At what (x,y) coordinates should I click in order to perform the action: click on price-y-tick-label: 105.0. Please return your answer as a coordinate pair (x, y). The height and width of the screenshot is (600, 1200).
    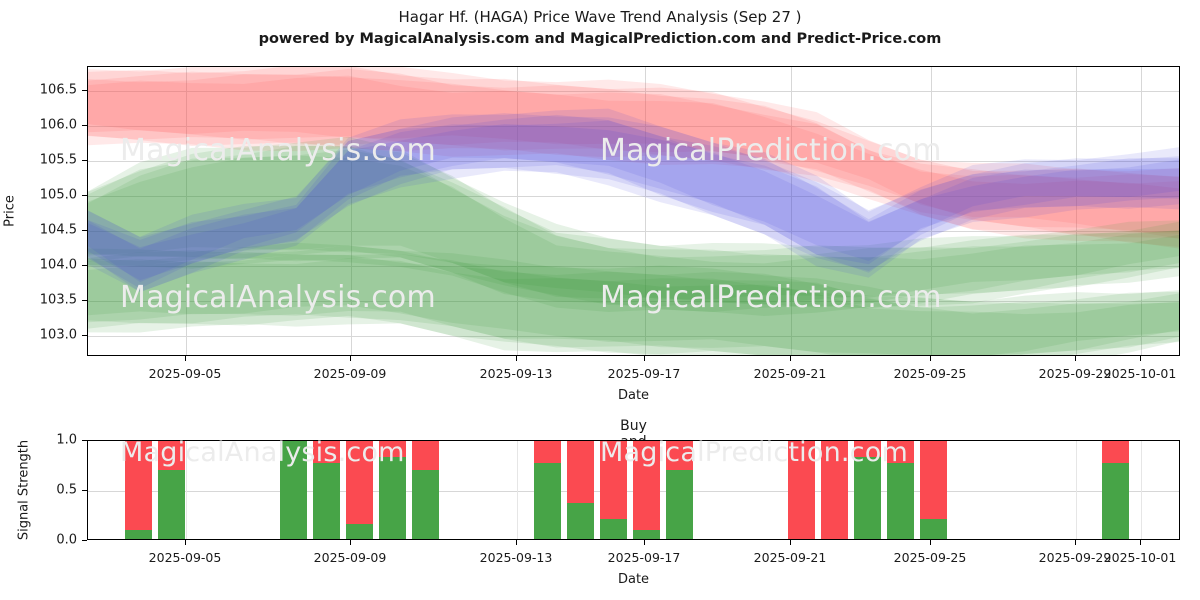
    Looking at the image, I should click on (58, 195).